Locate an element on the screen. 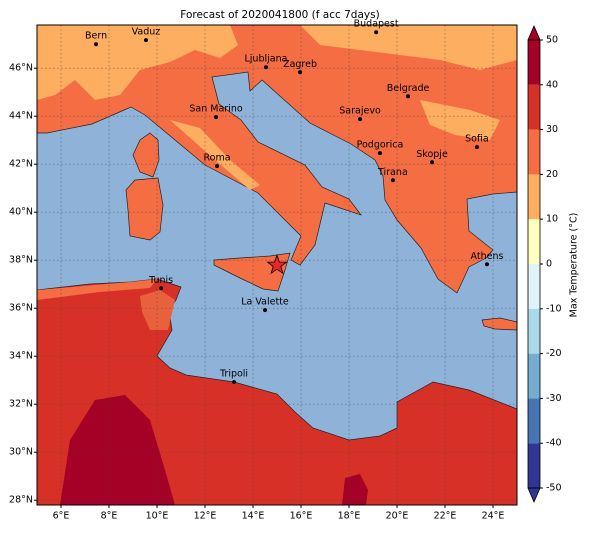 The height and width of the screenshot is (533, 592). sardinia is located at coordinates (144, 209).